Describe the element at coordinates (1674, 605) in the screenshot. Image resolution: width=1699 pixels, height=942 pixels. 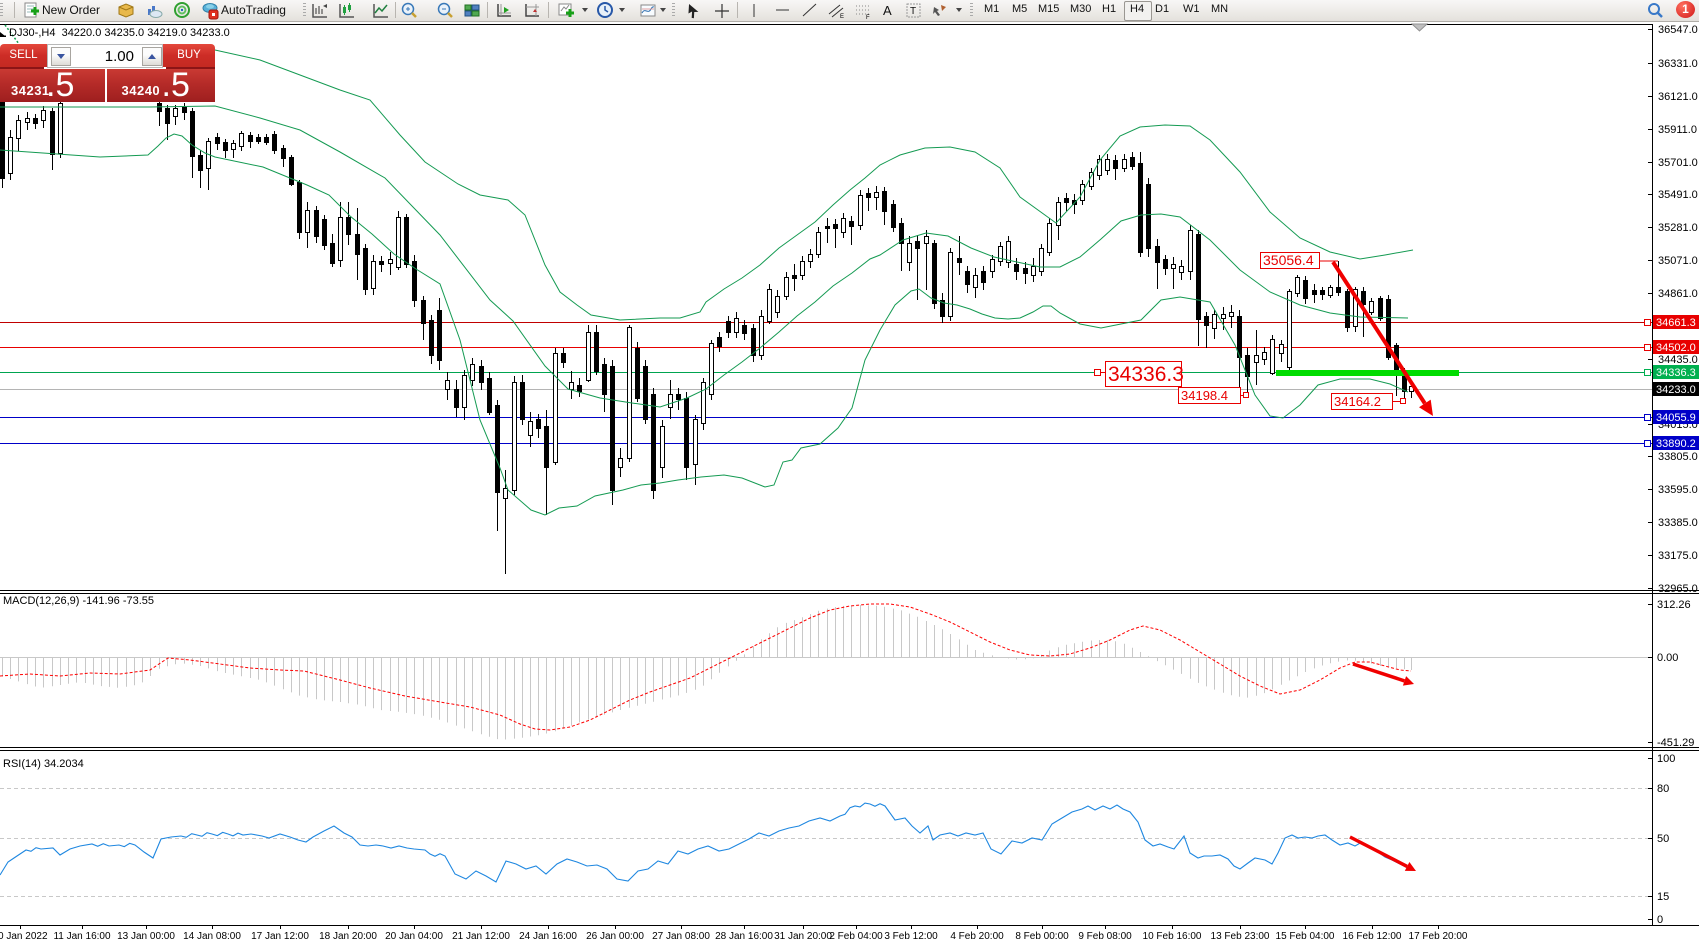
I see `svg-text: 312.26` at that location.